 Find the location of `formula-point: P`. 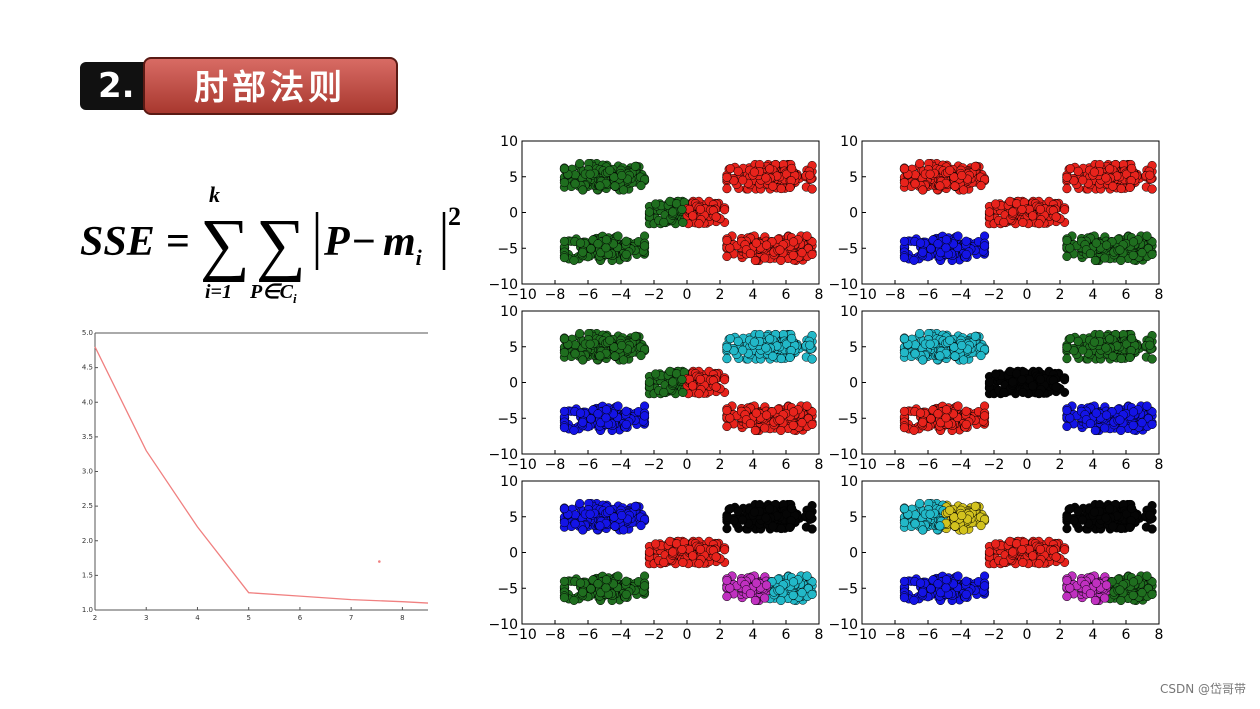

formula-point: P is located at coordinates (336, 242).